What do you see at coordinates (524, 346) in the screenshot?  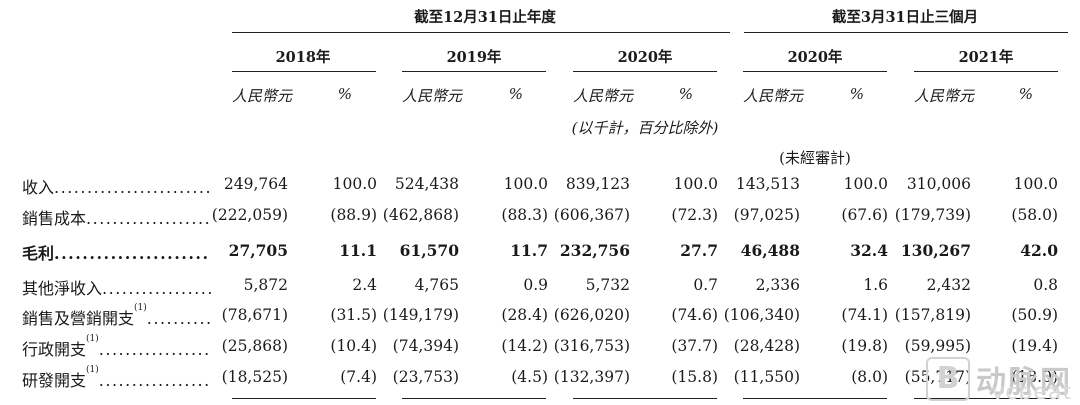 I see `percent-cell: (14.2)` at bounding box center [524, 346].